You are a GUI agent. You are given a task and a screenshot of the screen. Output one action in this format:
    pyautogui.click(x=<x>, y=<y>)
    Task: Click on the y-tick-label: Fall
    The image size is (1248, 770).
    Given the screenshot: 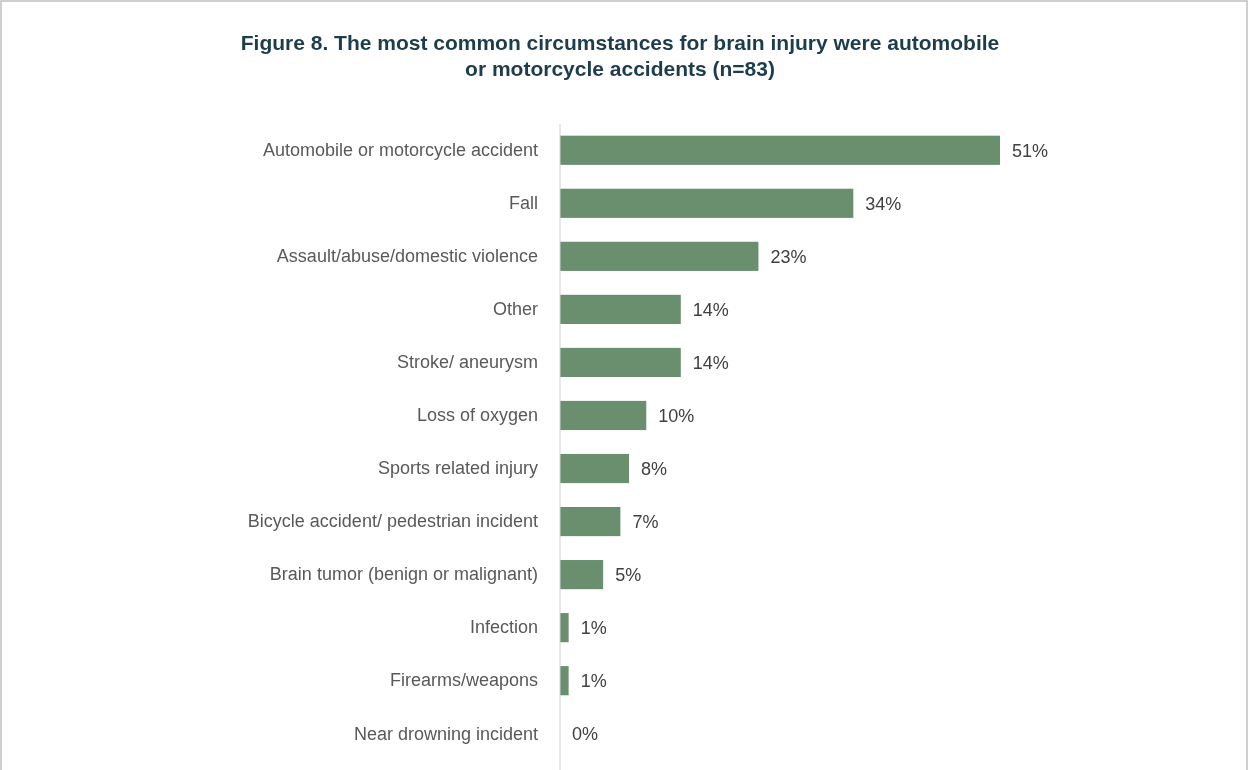 What is the action you would take?
    pyautogui.click(x=523, y=203)
    